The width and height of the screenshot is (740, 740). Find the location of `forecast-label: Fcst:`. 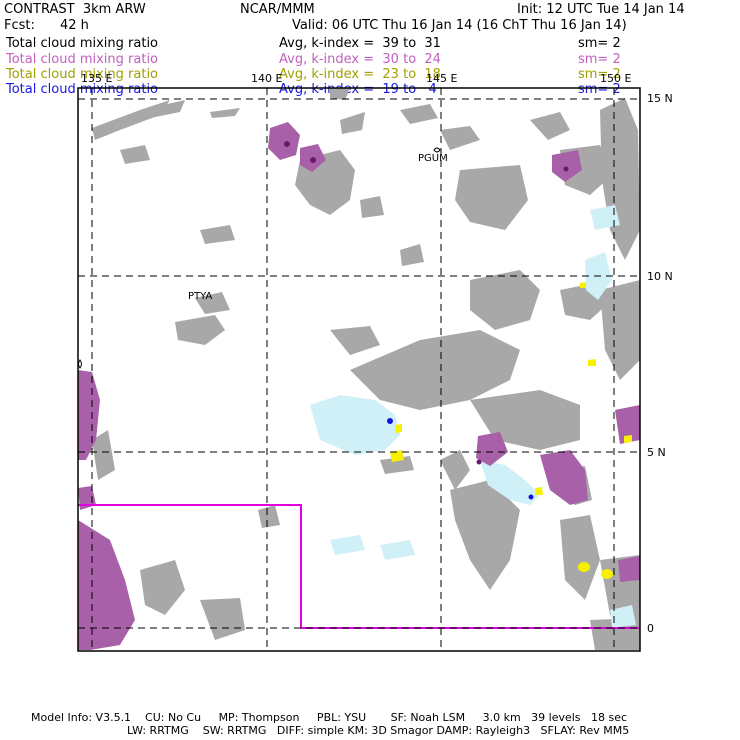

forecast-label: Fcst: is located at coordinates (19, 25).